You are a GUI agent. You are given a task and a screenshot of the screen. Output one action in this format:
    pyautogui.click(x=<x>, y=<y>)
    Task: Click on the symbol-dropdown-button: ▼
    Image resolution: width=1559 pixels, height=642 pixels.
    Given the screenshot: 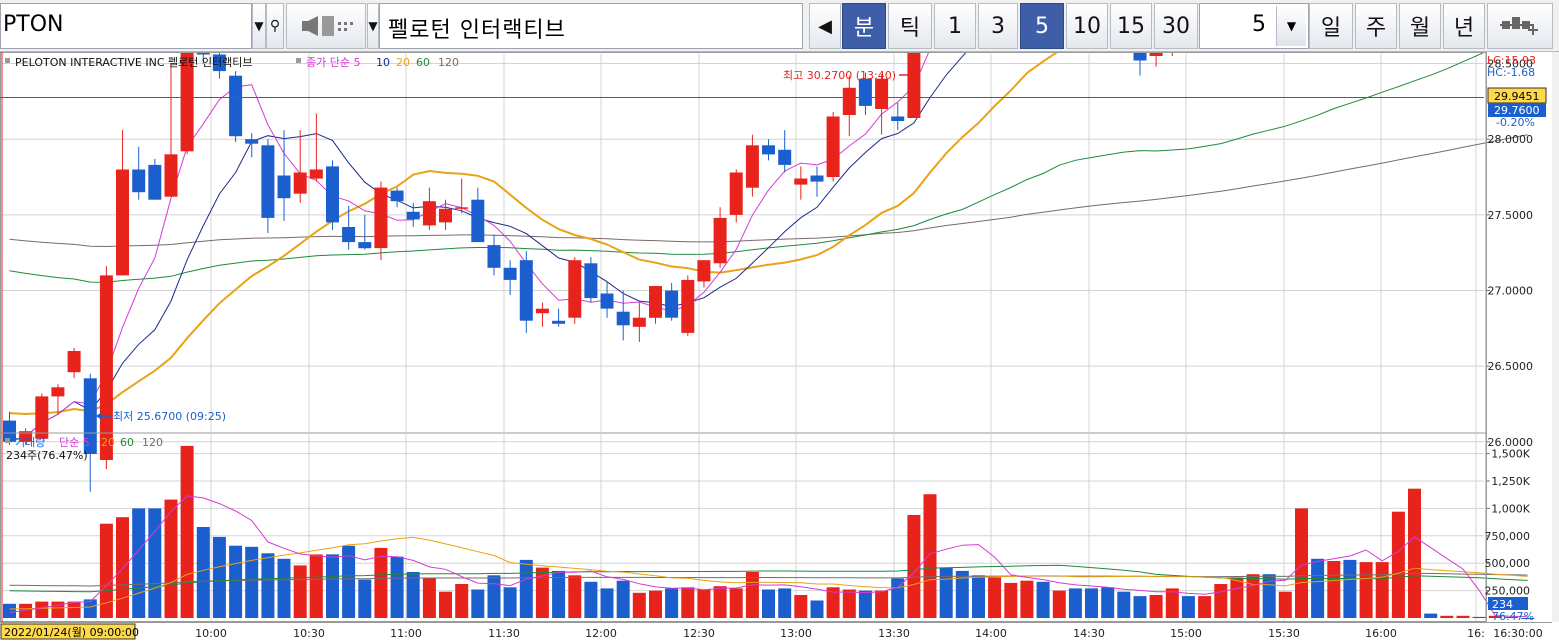 What is the action you would take?
    pyautogui.click(x=259, y=26)
    